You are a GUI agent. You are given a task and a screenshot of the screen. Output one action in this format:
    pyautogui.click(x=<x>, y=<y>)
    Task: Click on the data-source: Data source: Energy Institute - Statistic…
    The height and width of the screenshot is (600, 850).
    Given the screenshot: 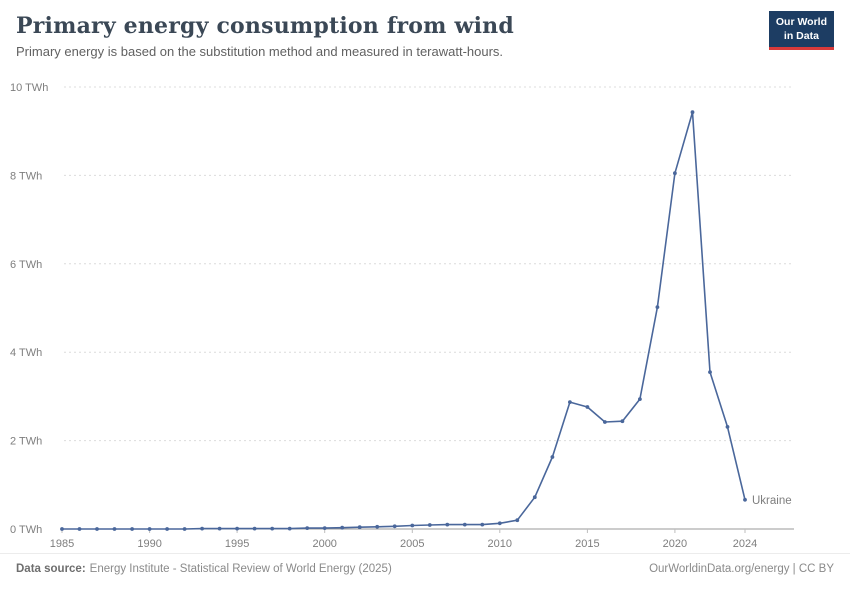 What is the action you would take?
    pyautogui.click(x=204, y=569)
    